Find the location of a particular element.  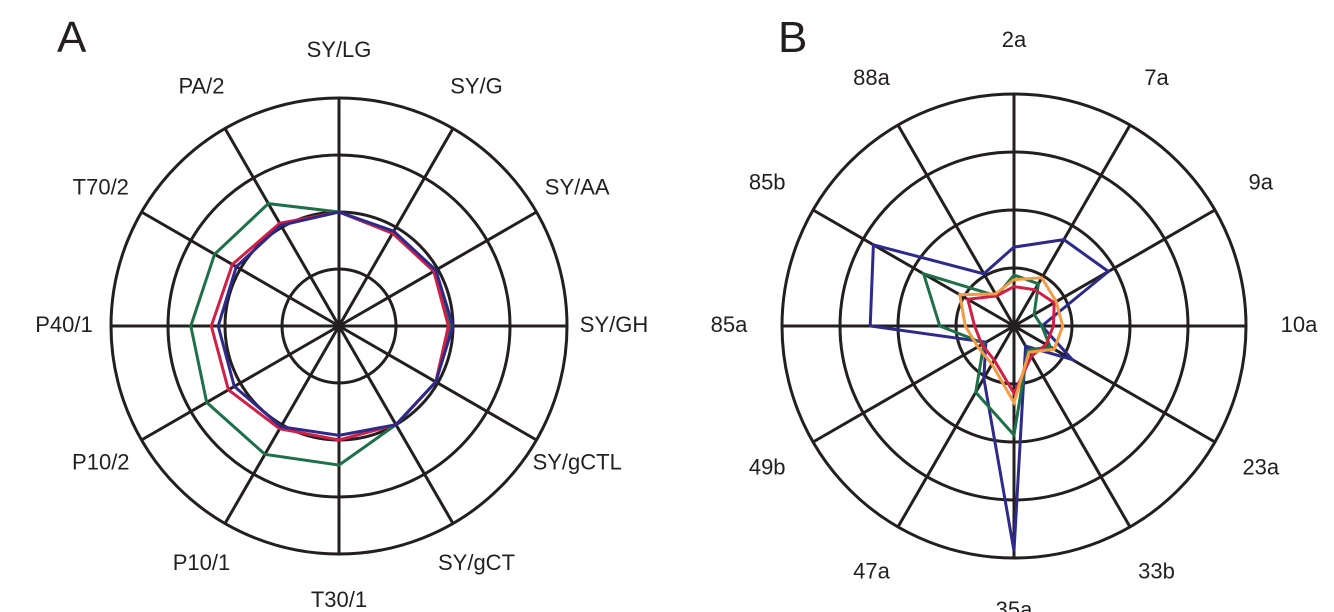

radar-b-axis-label: 85a is located at coordinates (729, 324).